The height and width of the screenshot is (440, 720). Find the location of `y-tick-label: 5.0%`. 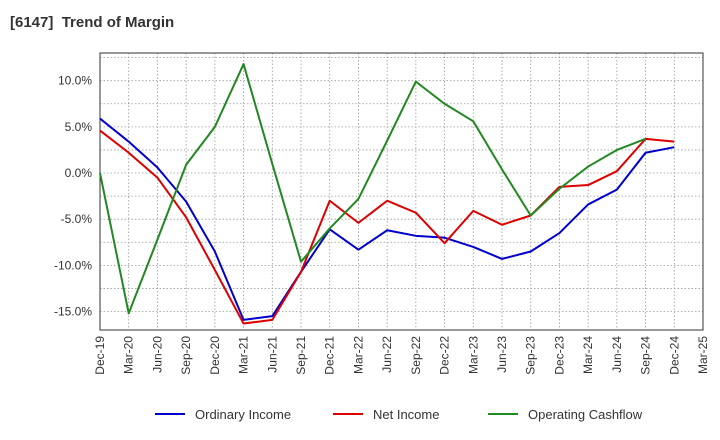

y-tick-label: 5.0% is located at coordinates (79, 127).